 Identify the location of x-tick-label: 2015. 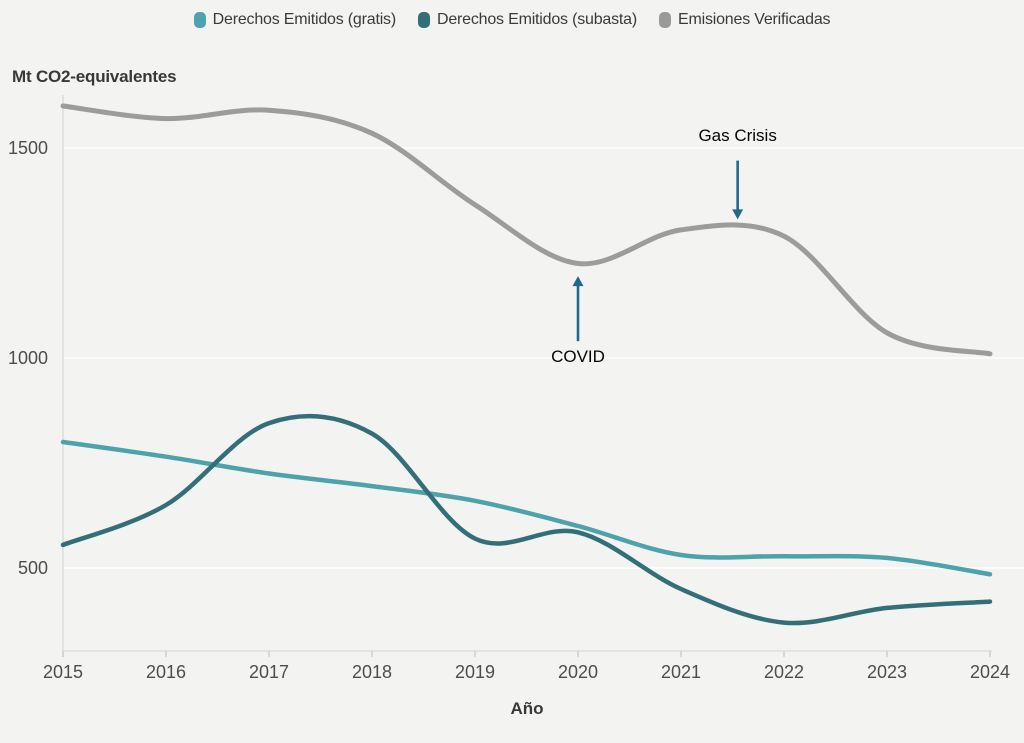
(63, 672).